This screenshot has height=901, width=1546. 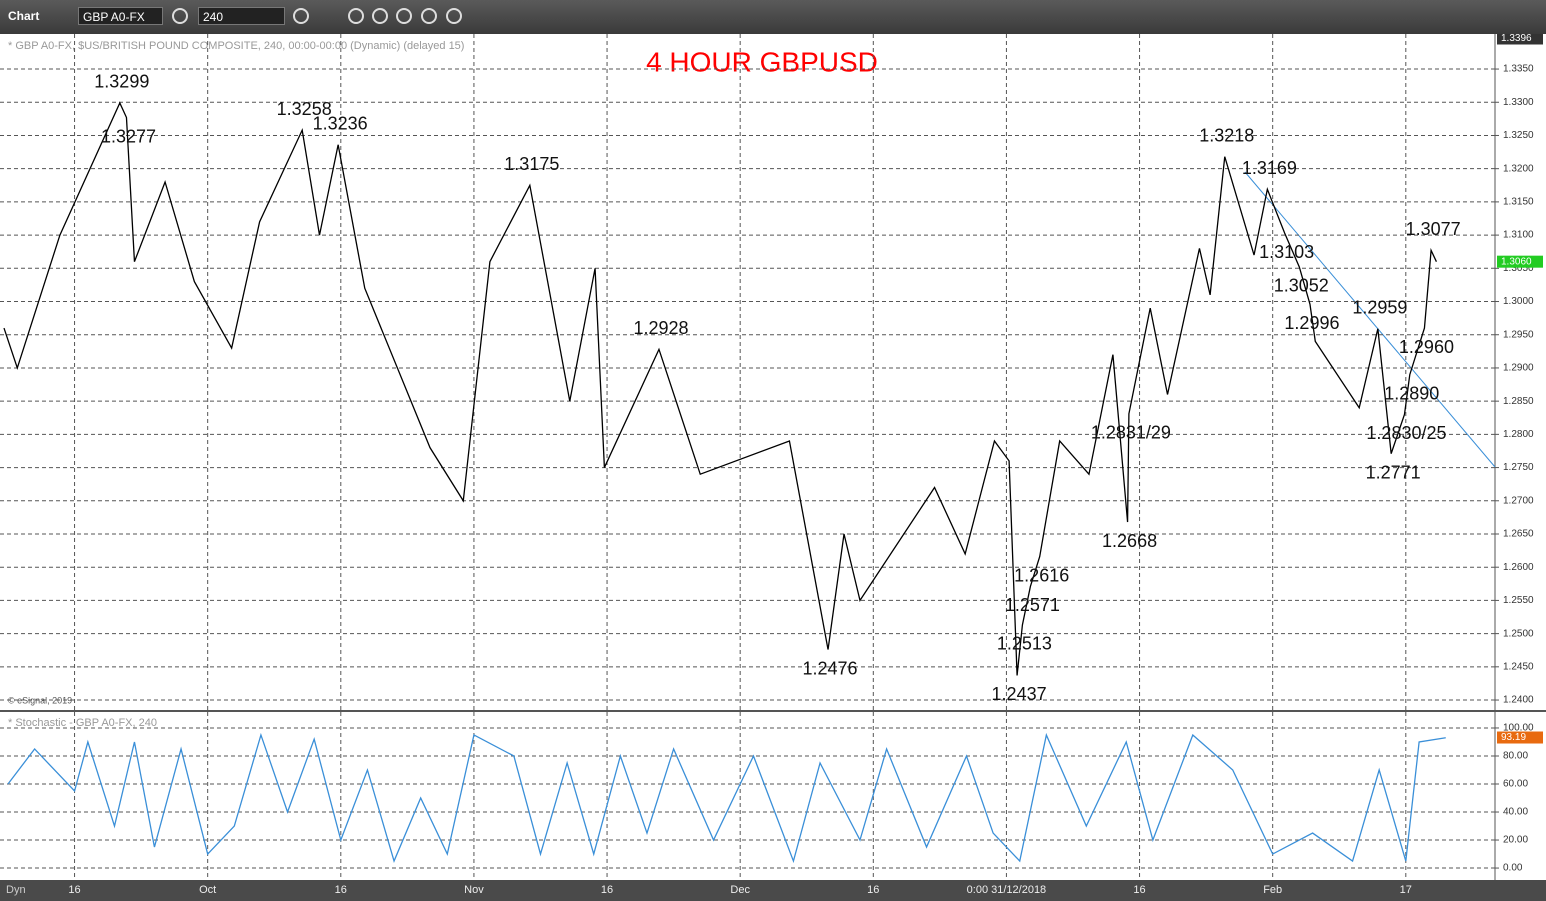 I want to click on y-tick-label: 1.2450, so click(x=1518, y=666).